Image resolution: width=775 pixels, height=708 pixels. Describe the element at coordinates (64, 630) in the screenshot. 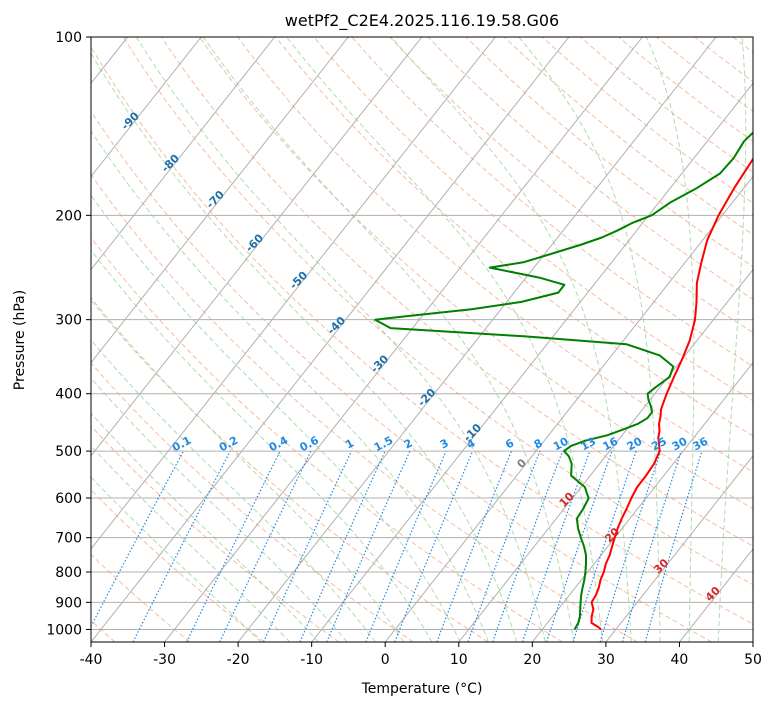

I see `y-tick-label: 1000` at that location.